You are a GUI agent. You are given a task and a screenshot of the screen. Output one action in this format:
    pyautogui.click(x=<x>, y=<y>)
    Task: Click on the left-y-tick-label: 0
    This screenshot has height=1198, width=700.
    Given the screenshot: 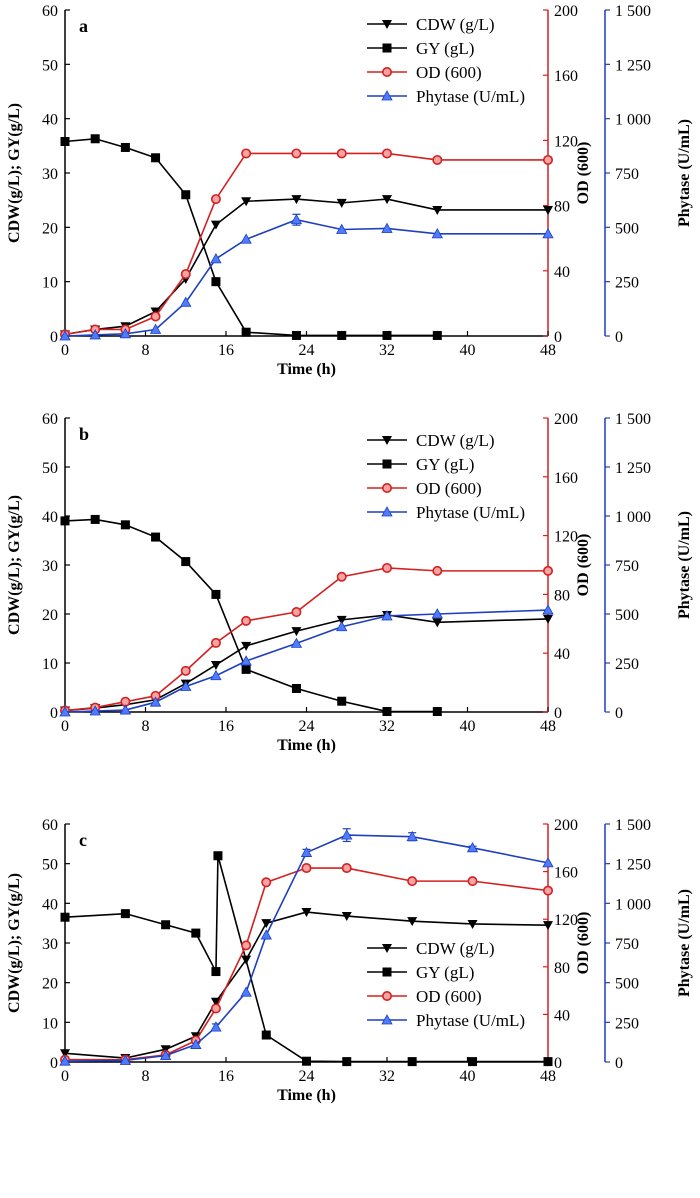 What is the action you would take?
    pyautogui.click(x=54, y=337)
    